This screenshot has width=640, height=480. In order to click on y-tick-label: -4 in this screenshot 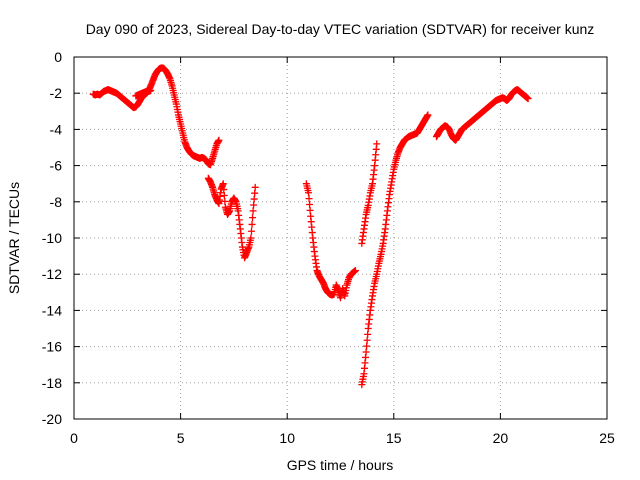, I will do `click(56, 129)`.